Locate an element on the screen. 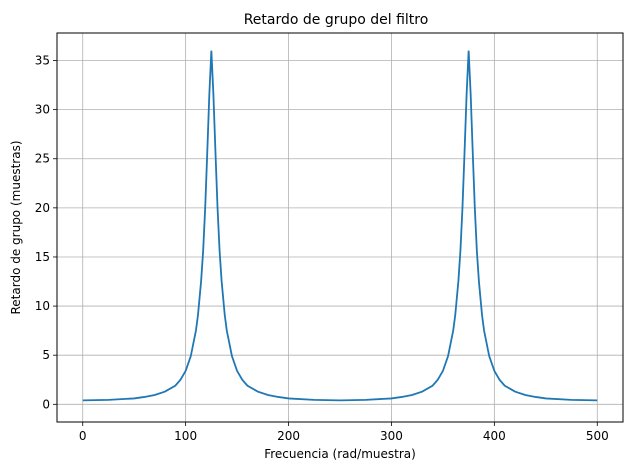  x-tick-label: 500 is located at coordinates (597, 436).